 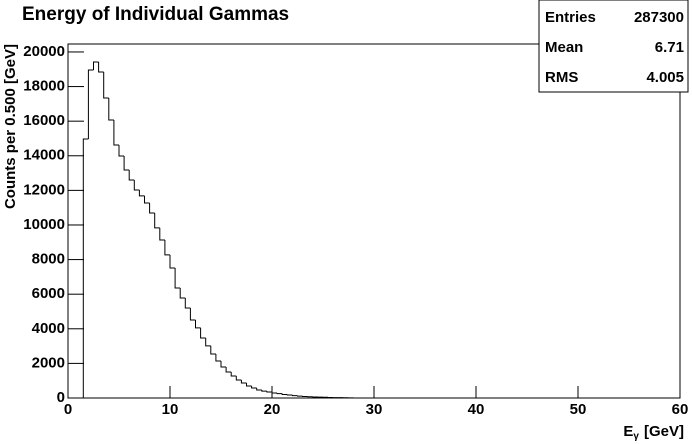 What do you see at coordinates (170, 409) in the screenshot?
I see `x-tick-label: 10` at bounding box center [170, 409].